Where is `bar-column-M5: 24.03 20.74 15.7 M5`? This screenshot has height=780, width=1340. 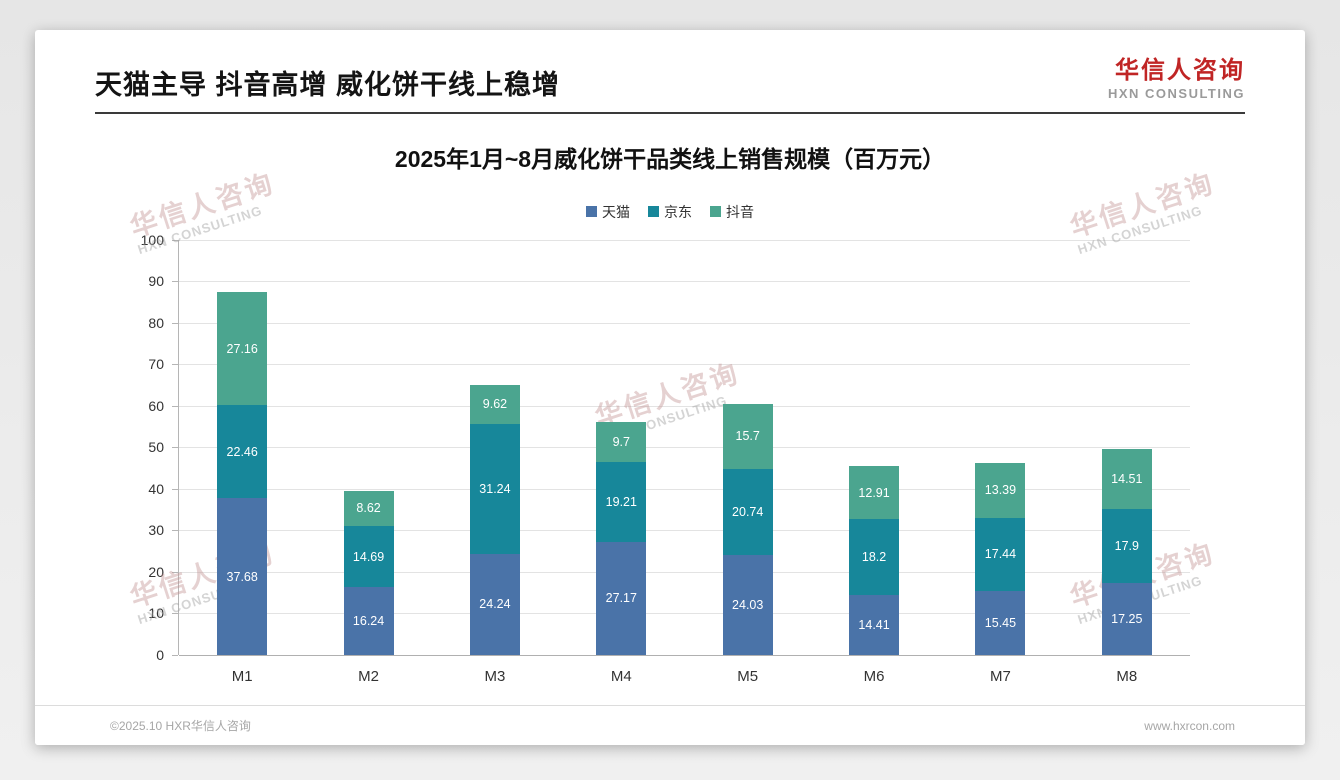
bar-column-M5: 24.03 20.74 15.7 M5 is located at coordinates (748, 462).